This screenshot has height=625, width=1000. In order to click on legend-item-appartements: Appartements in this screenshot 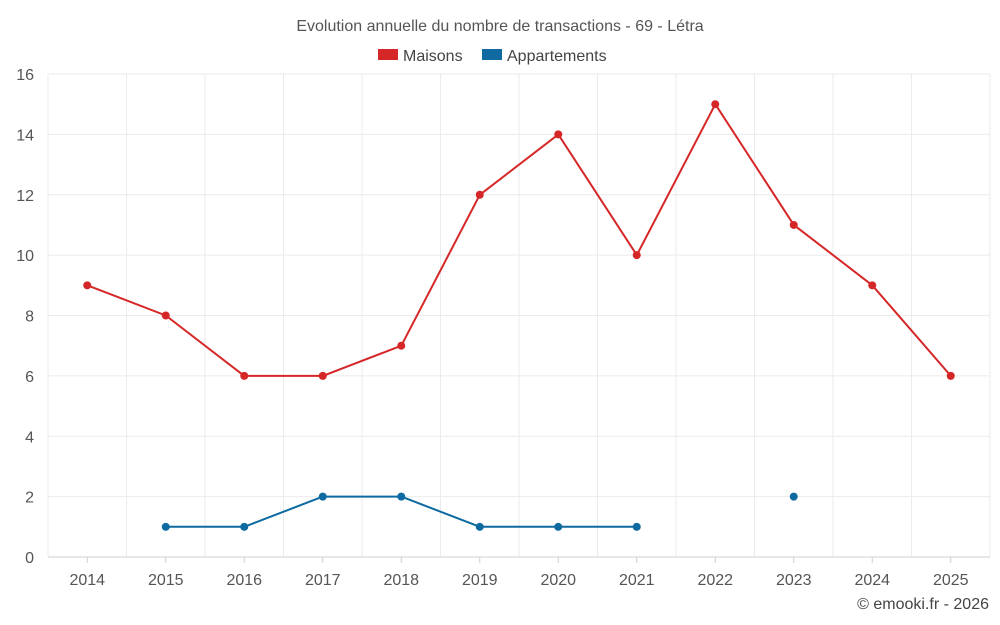, I will do `click(544, 56)`.